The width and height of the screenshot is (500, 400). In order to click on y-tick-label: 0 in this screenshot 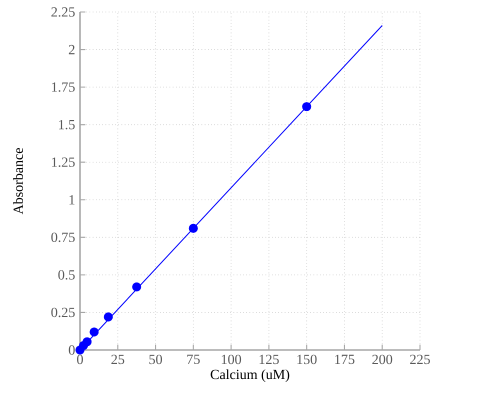, I will do `click(71, 350)`.